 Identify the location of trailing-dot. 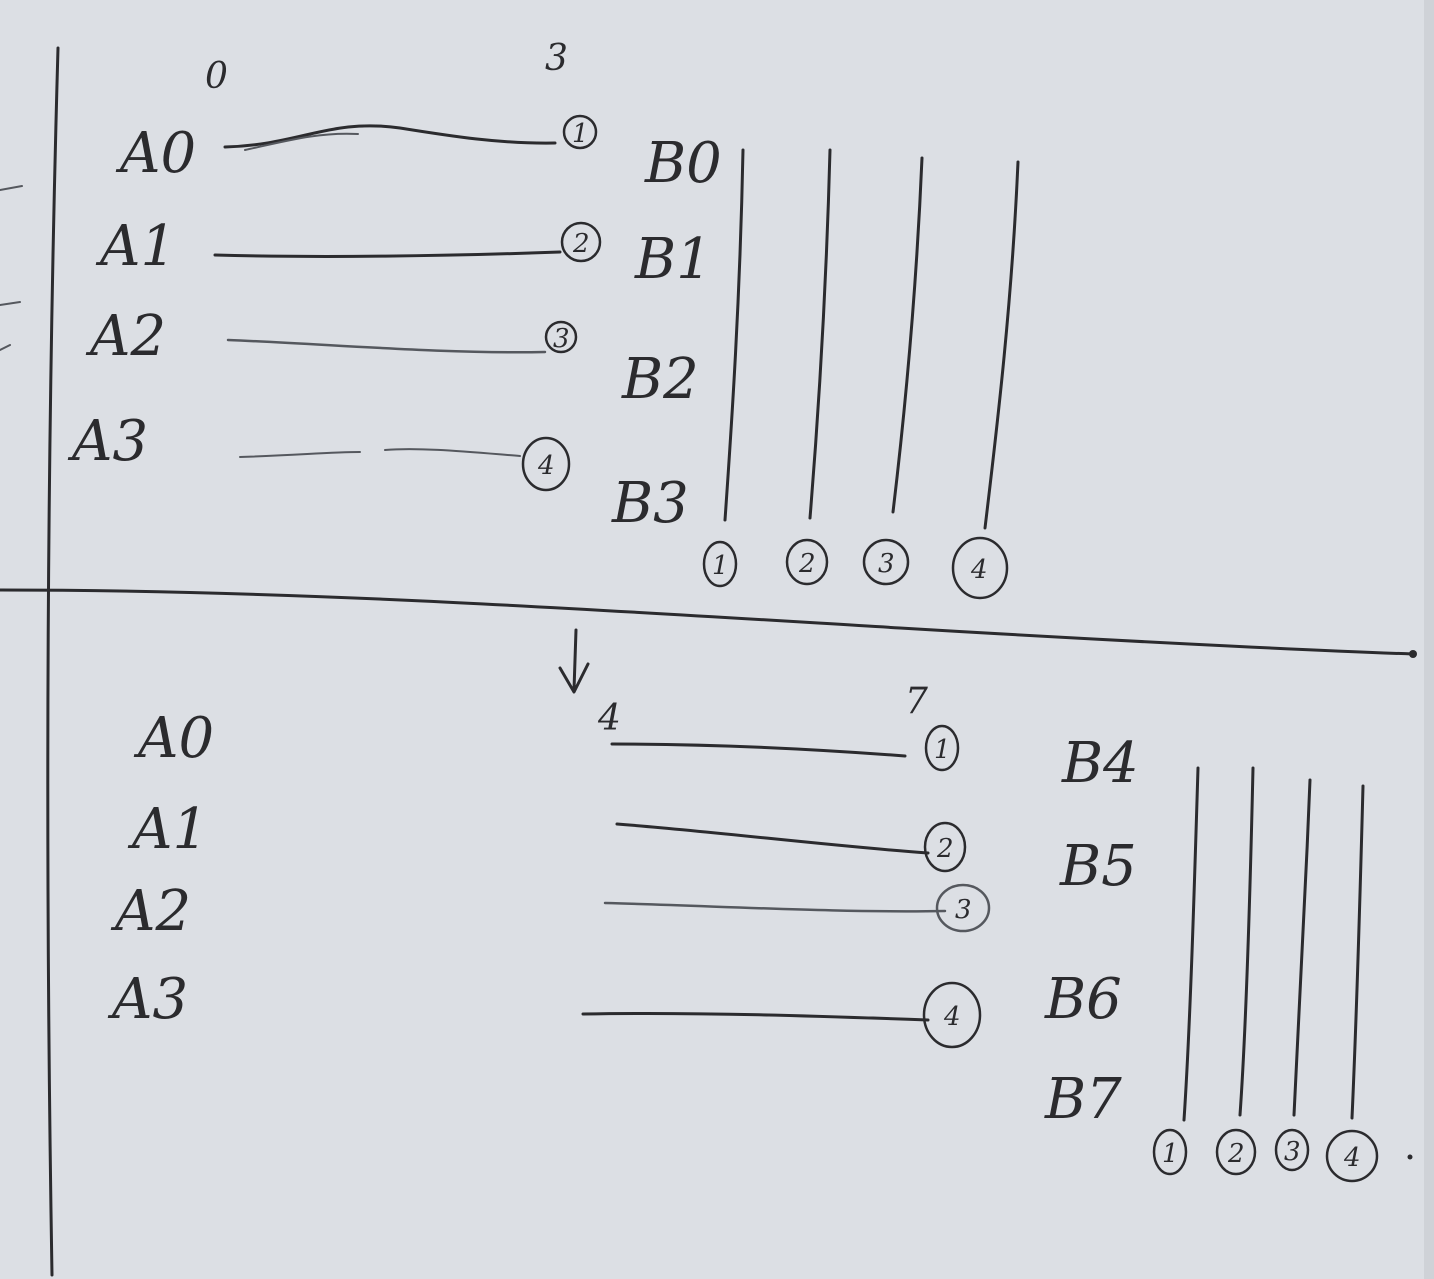
(1410, 1157).